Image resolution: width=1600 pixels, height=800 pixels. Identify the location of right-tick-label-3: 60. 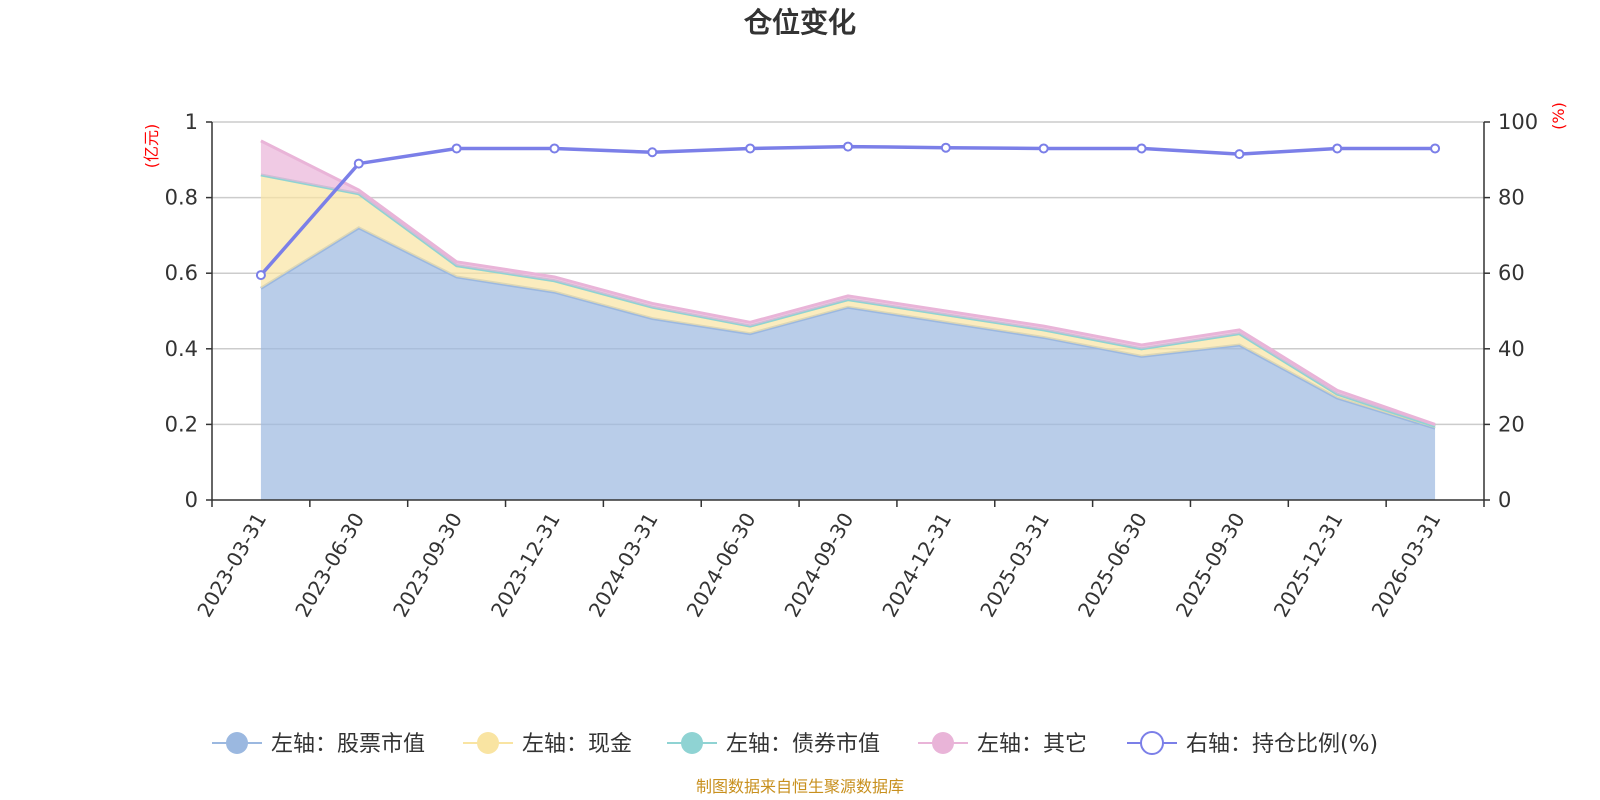
(1511, 273).